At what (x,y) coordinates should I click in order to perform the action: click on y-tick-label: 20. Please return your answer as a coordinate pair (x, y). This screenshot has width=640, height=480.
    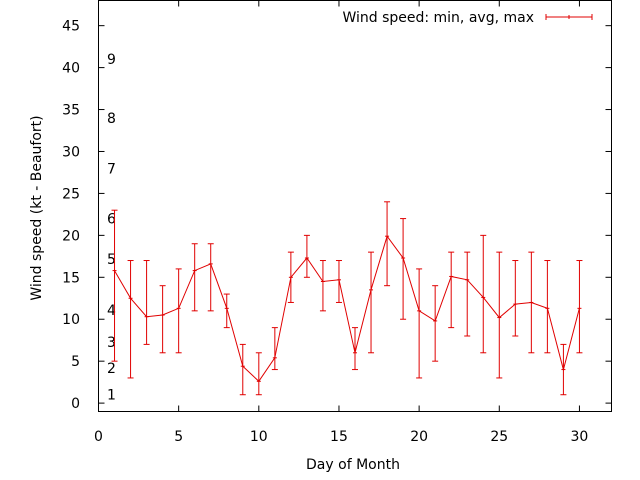
    Looking at the image, I should click on (71, 236).